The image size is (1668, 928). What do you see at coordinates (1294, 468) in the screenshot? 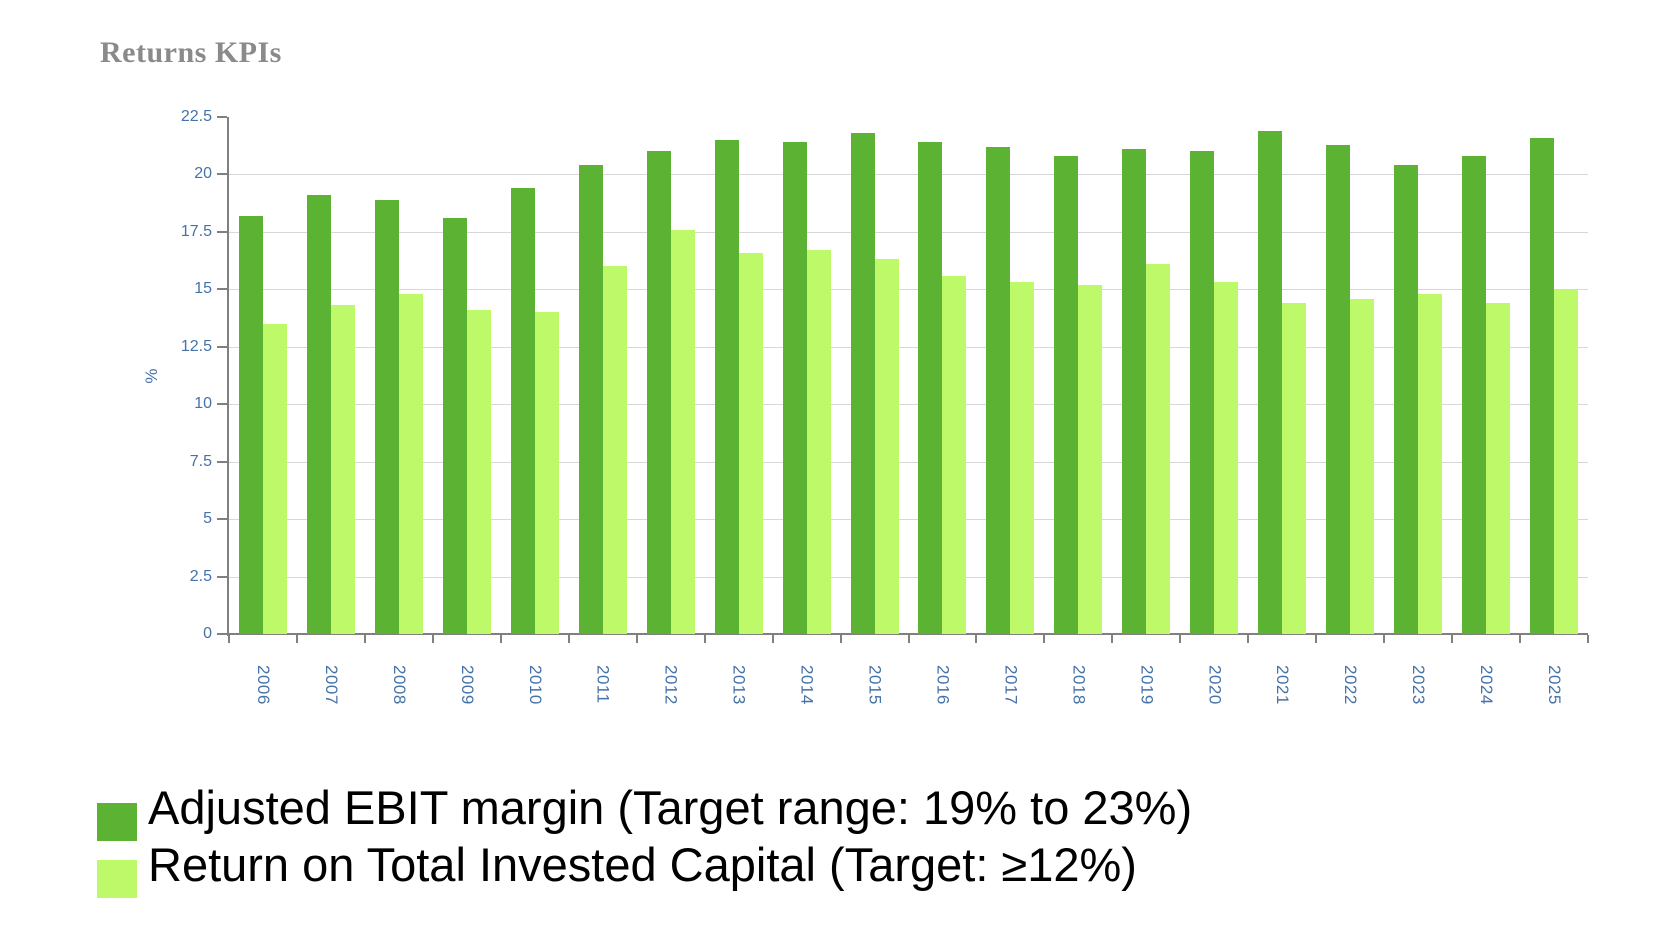
I see `bar-rotic-2021` at bounding box center [1294, 468].